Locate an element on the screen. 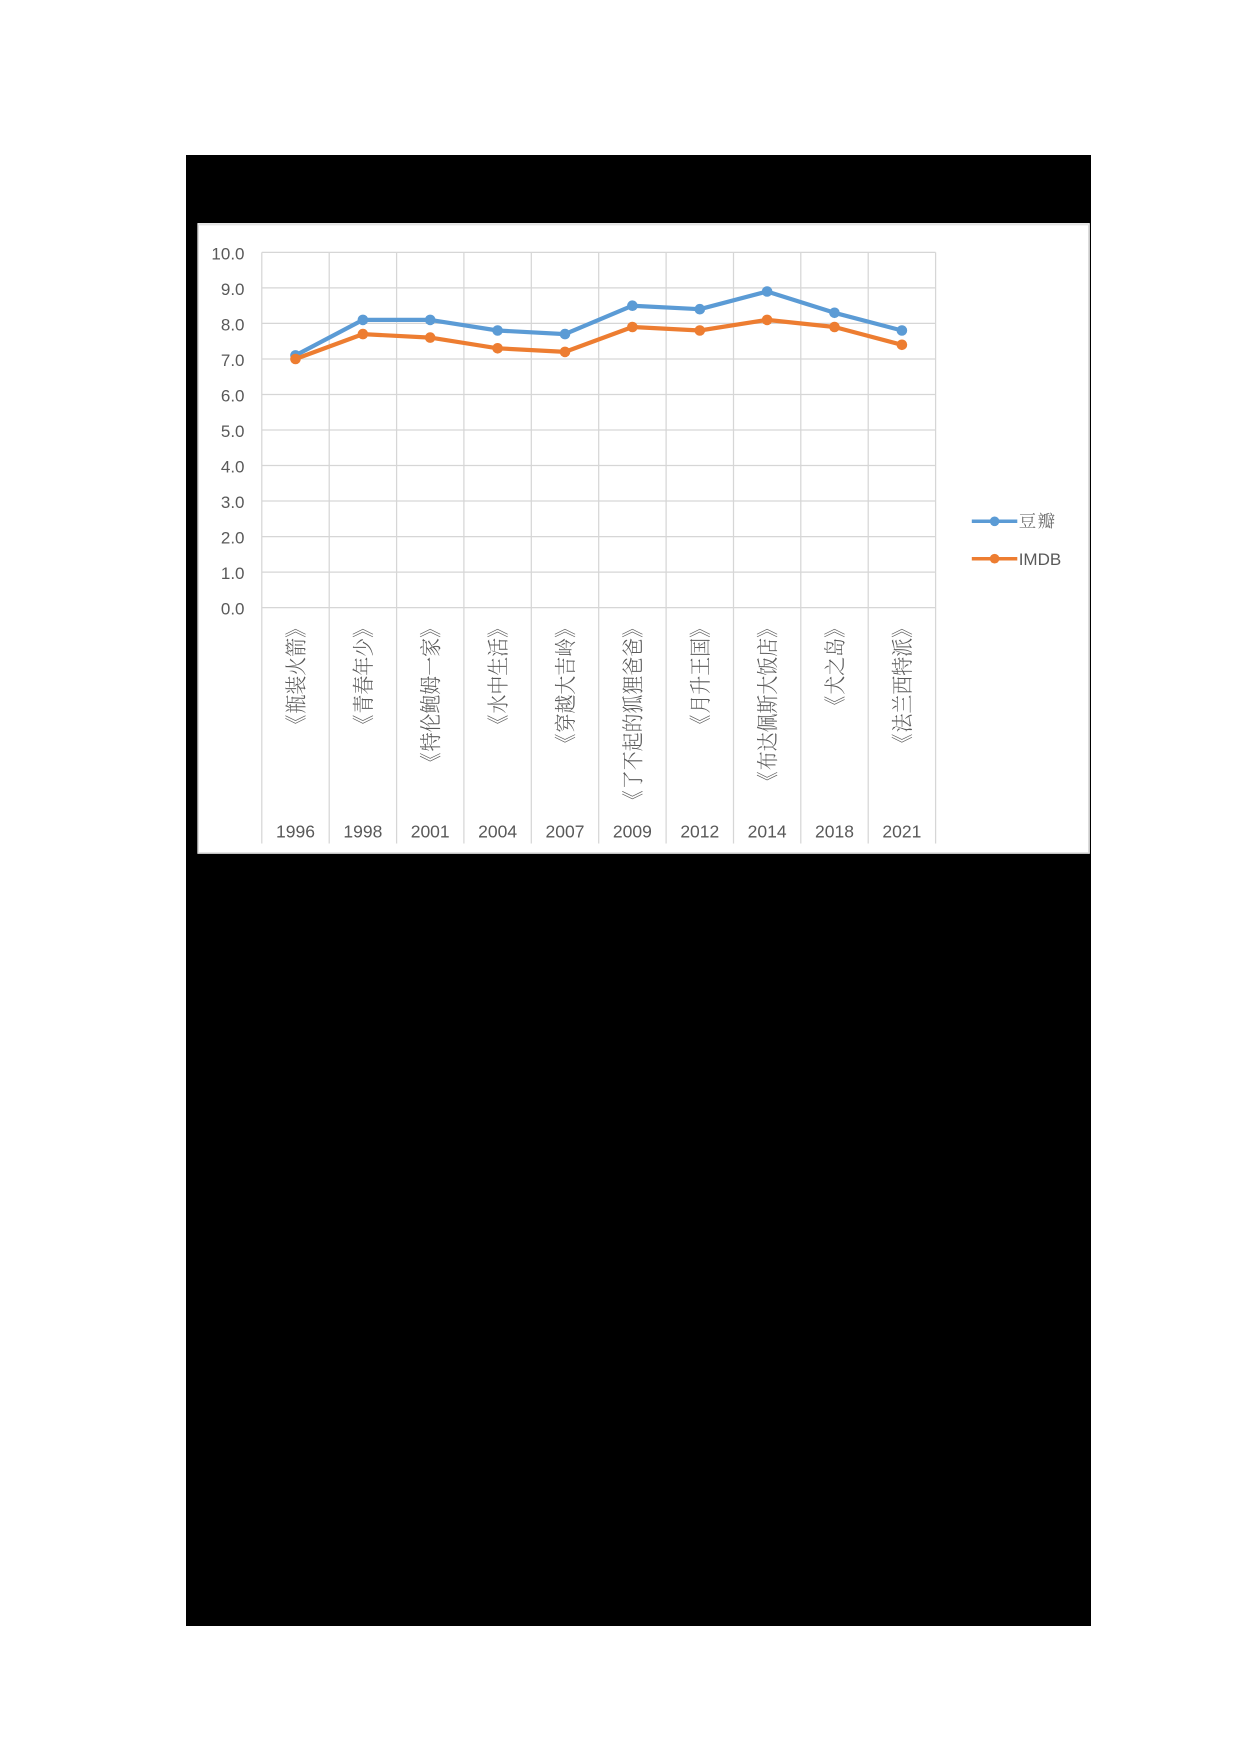  svg-text: 1.0 is located at coordinates (233, 573).